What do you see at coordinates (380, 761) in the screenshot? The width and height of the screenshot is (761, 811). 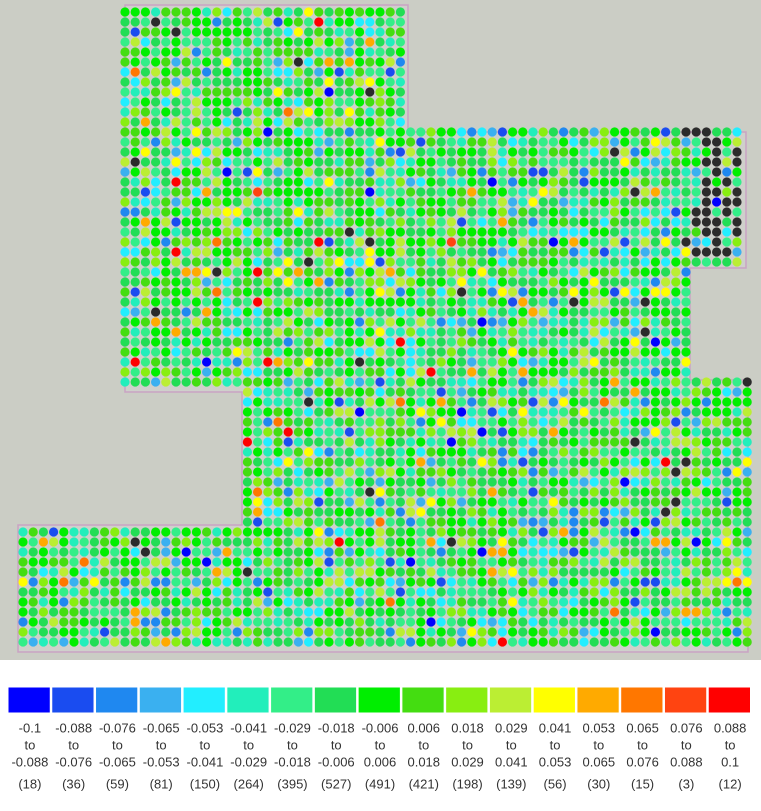 I see `legend-range-to: 0.006` at bounding box center [380, 761].